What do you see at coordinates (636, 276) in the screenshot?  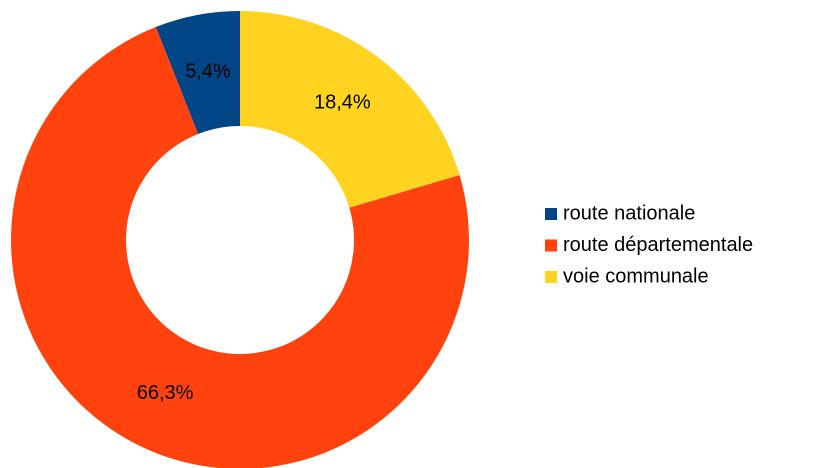 I see `legend-label: voie communale` at bounding box center [636, 276].